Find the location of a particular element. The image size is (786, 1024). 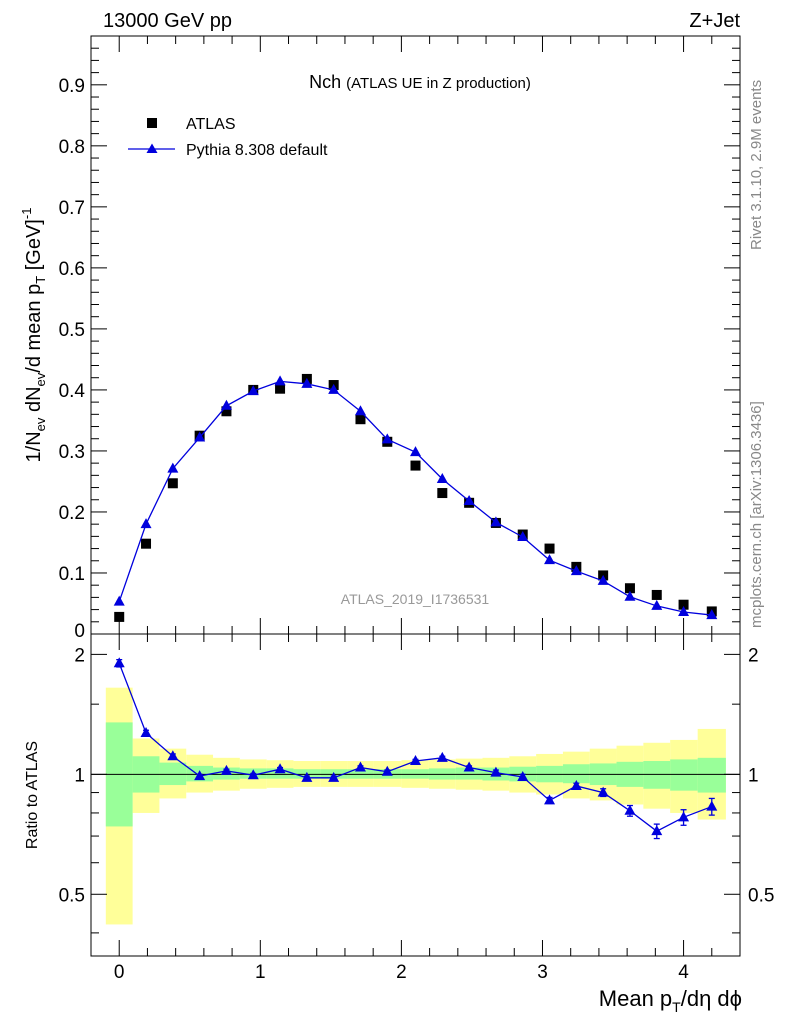

y-tick-label: 0.3 is located at coordinates (72, 452).